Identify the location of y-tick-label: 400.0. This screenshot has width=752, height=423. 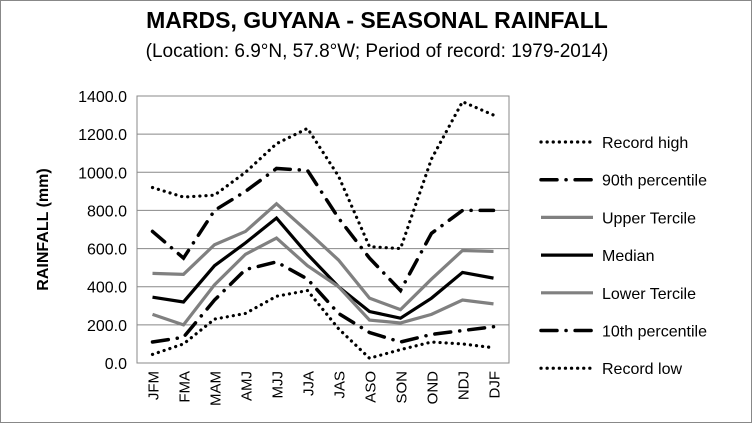
(107, 288).